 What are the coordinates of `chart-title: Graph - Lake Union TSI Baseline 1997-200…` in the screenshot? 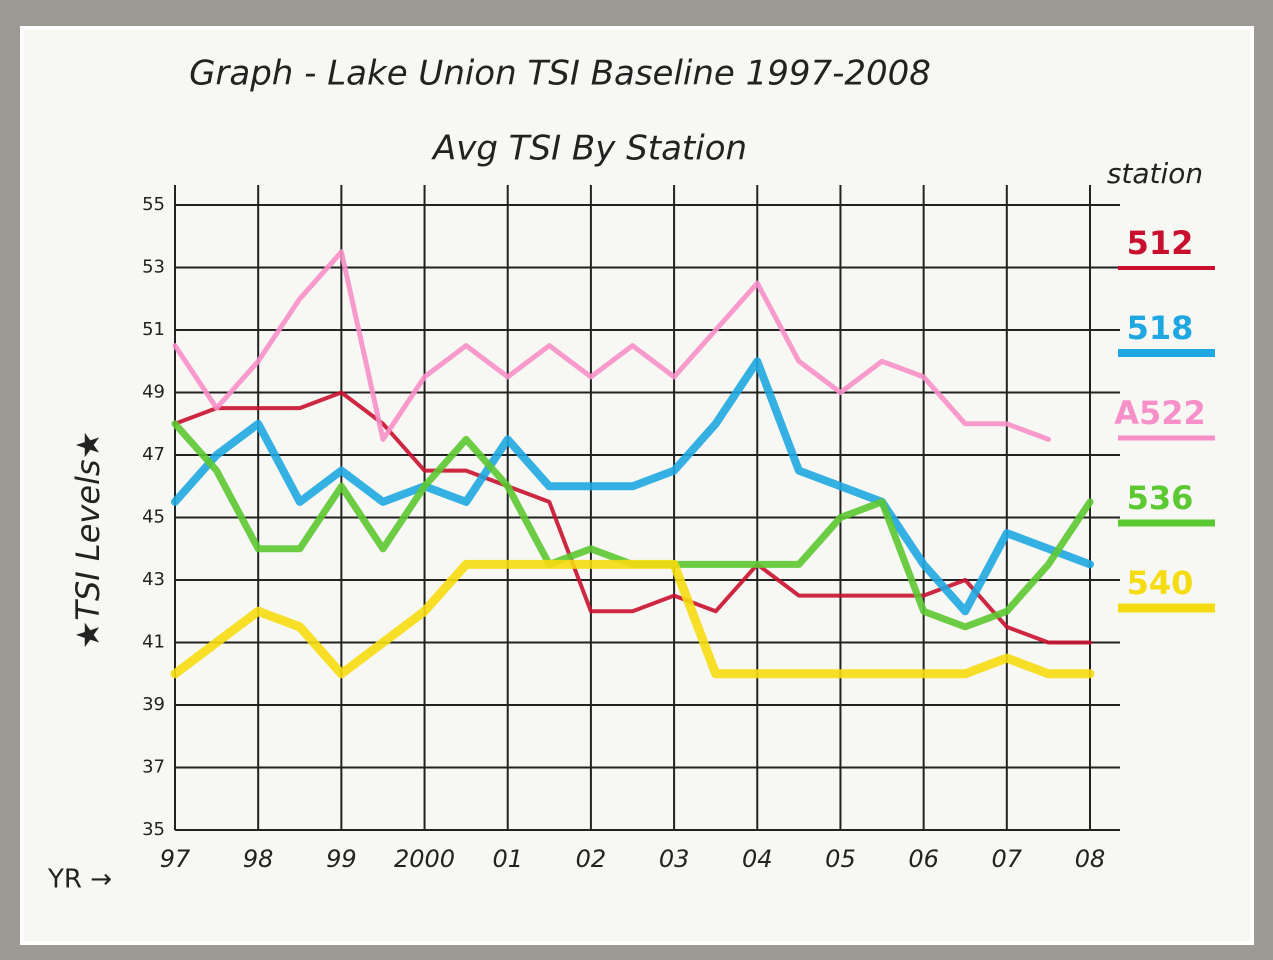 It's located at (560, 74).